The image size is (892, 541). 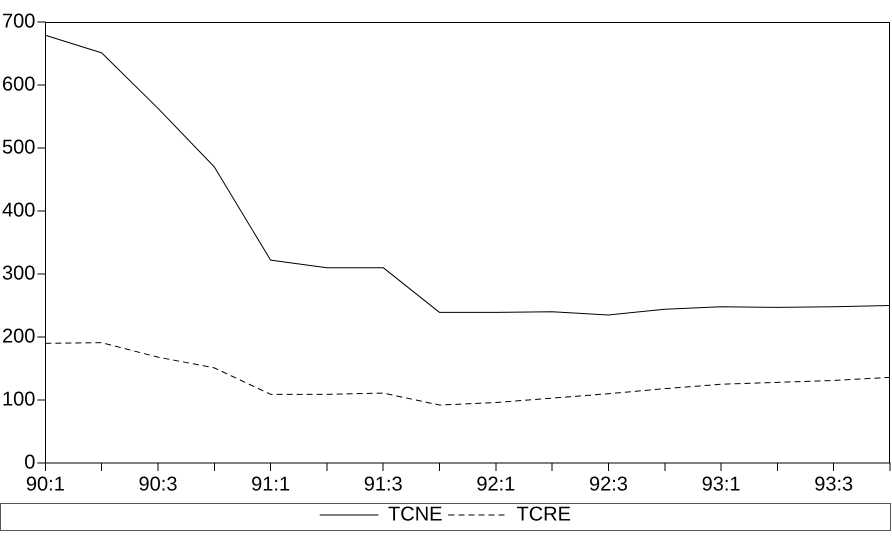 What do you see at coordinates (30, 463) in the screenshot?
I see `y-tick-label: 0` at bounding box center [30, 463].